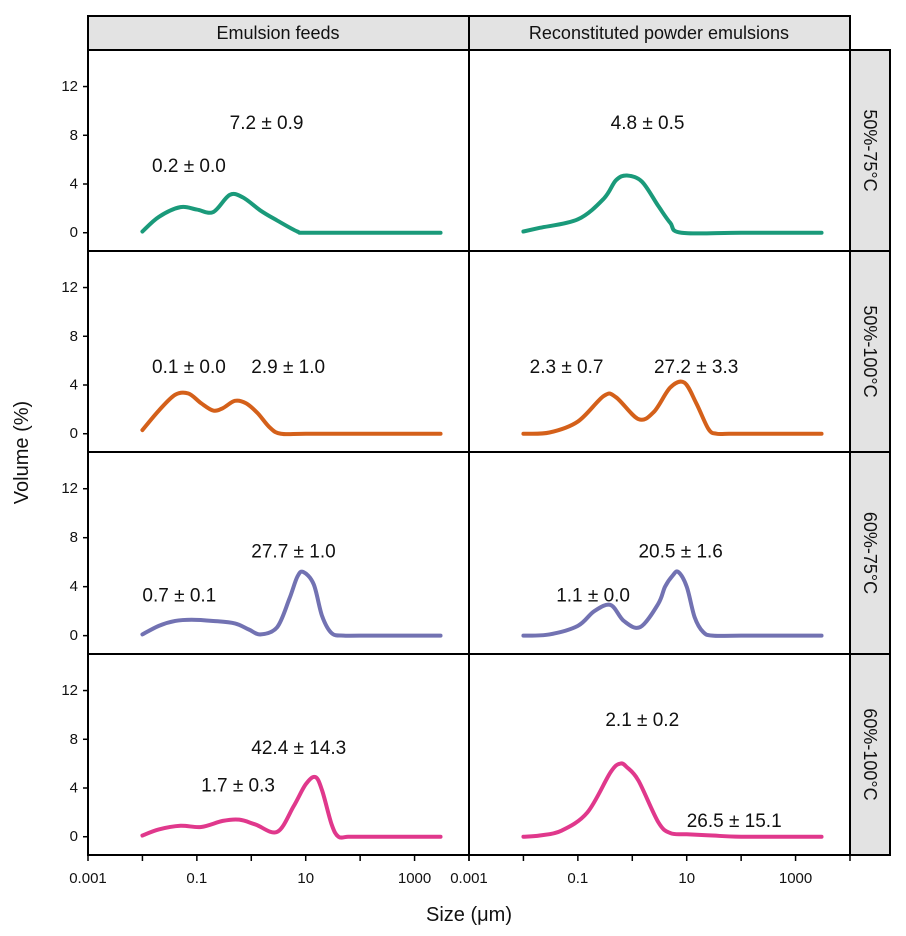 This screenshot has width=906, height=936. Describe the element at coordinates (298, 748) in the screenshot. I see `peak-annotation: 42.4 ± 14.3` at that location.